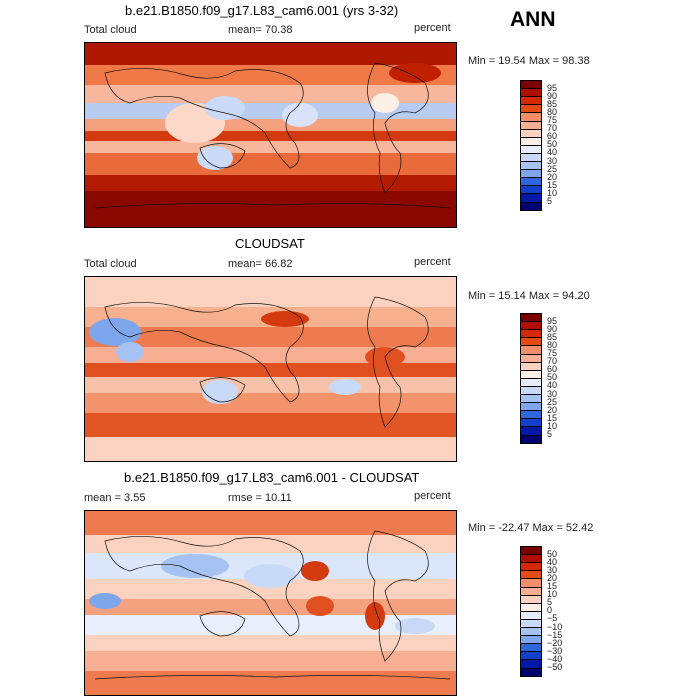 Image resolution: width=700 pixels, height=700 pixels. What do you see at coordinates (529, 61) in the screenshot?
I see `panel-1-minmax: Min = 19.54 Max = 98.38` at bounding box center [529, 61].